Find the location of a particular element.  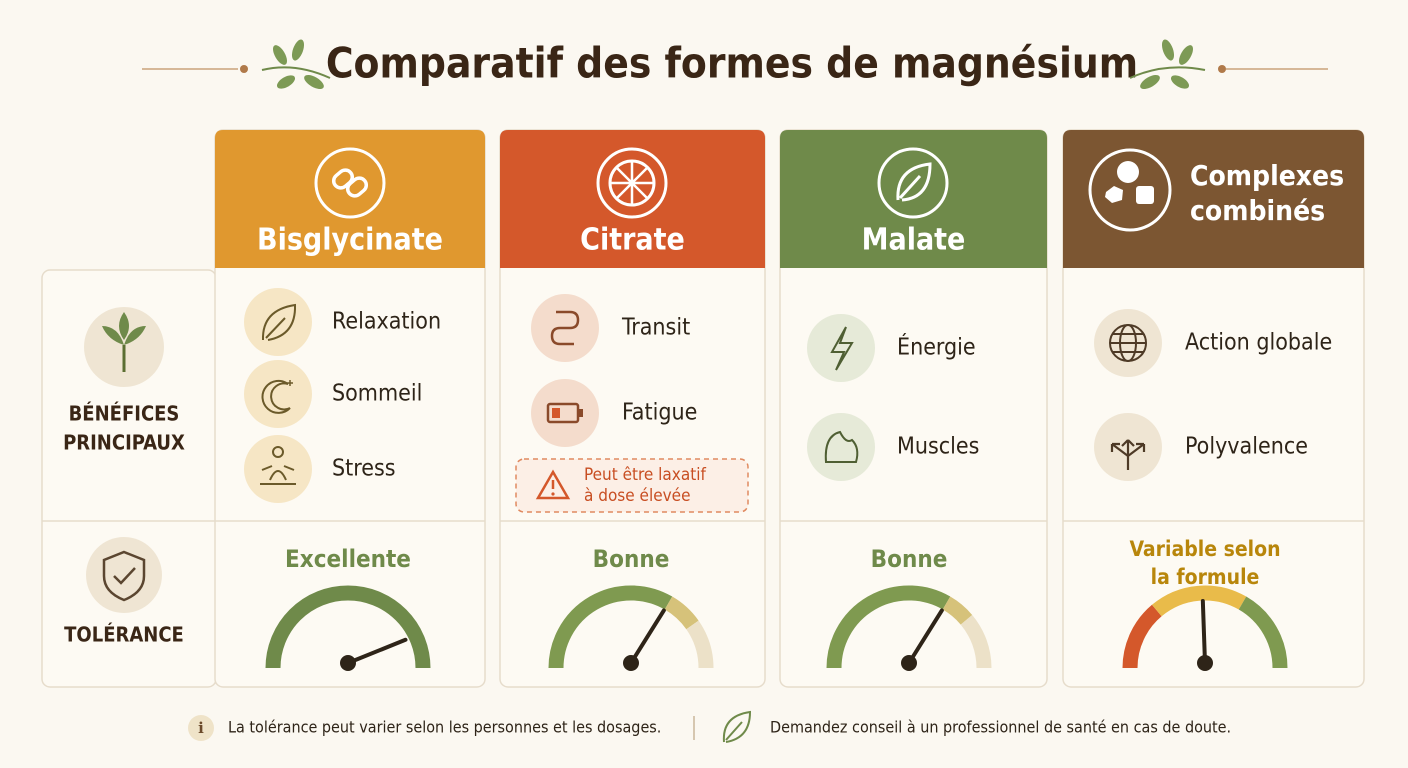

row-label: BÉNÉFICES is located at coordinates (124, 414).